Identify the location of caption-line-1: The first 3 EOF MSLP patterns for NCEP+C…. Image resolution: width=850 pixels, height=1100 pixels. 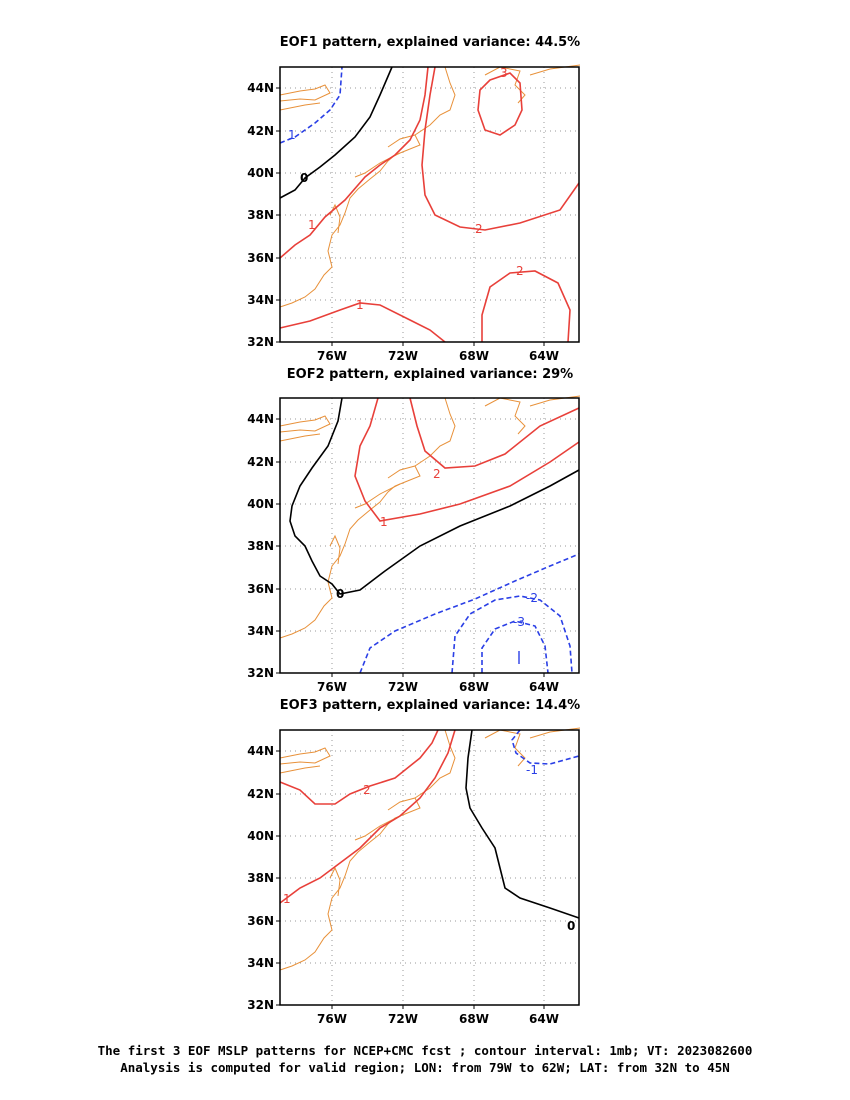
(425, 1050).